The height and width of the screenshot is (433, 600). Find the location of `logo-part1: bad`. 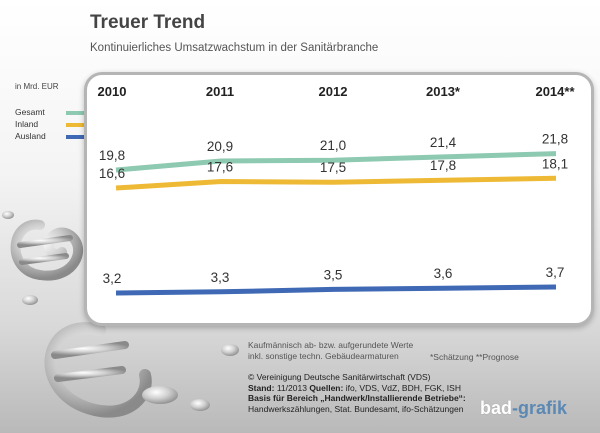

logo-part1: bad is located at coordinates (496, 408).